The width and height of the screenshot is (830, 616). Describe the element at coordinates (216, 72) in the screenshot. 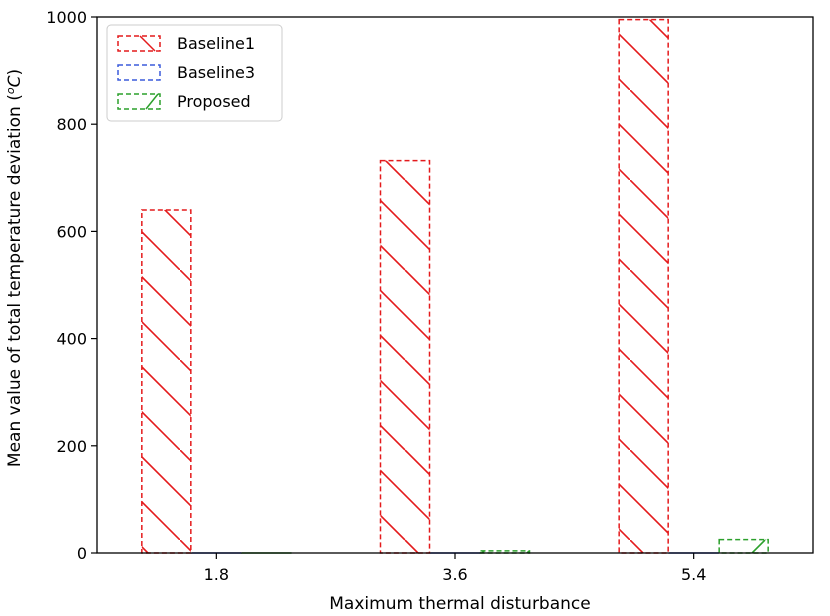

I see `legend-label-baseline3: Baseline3` at that location.